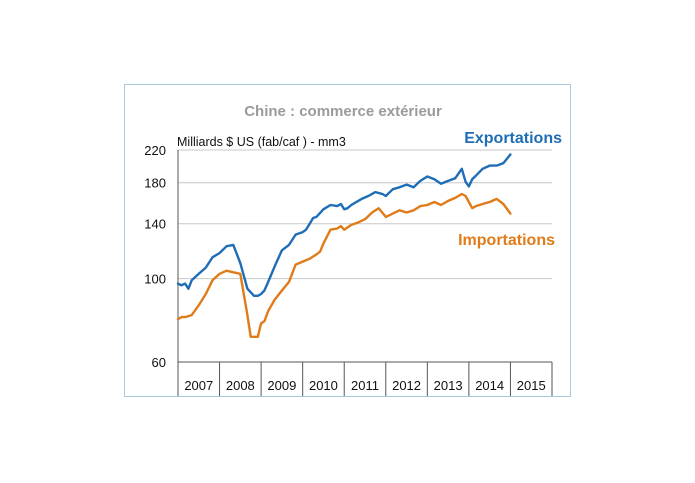  I want to click on x-tick-label: 2008, so click(240, 385).